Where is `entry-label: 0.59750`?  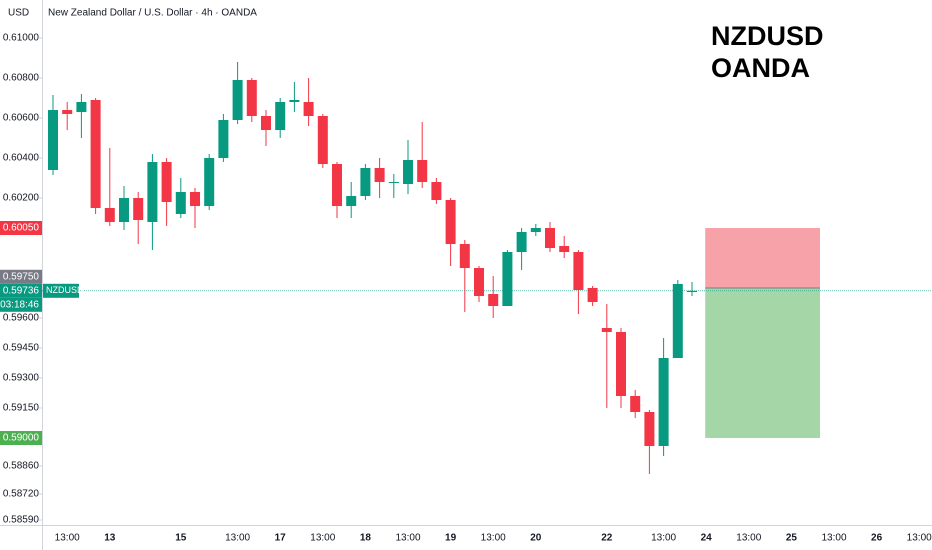
entry-label: 0.59750 is located at coordinates (21, 276).